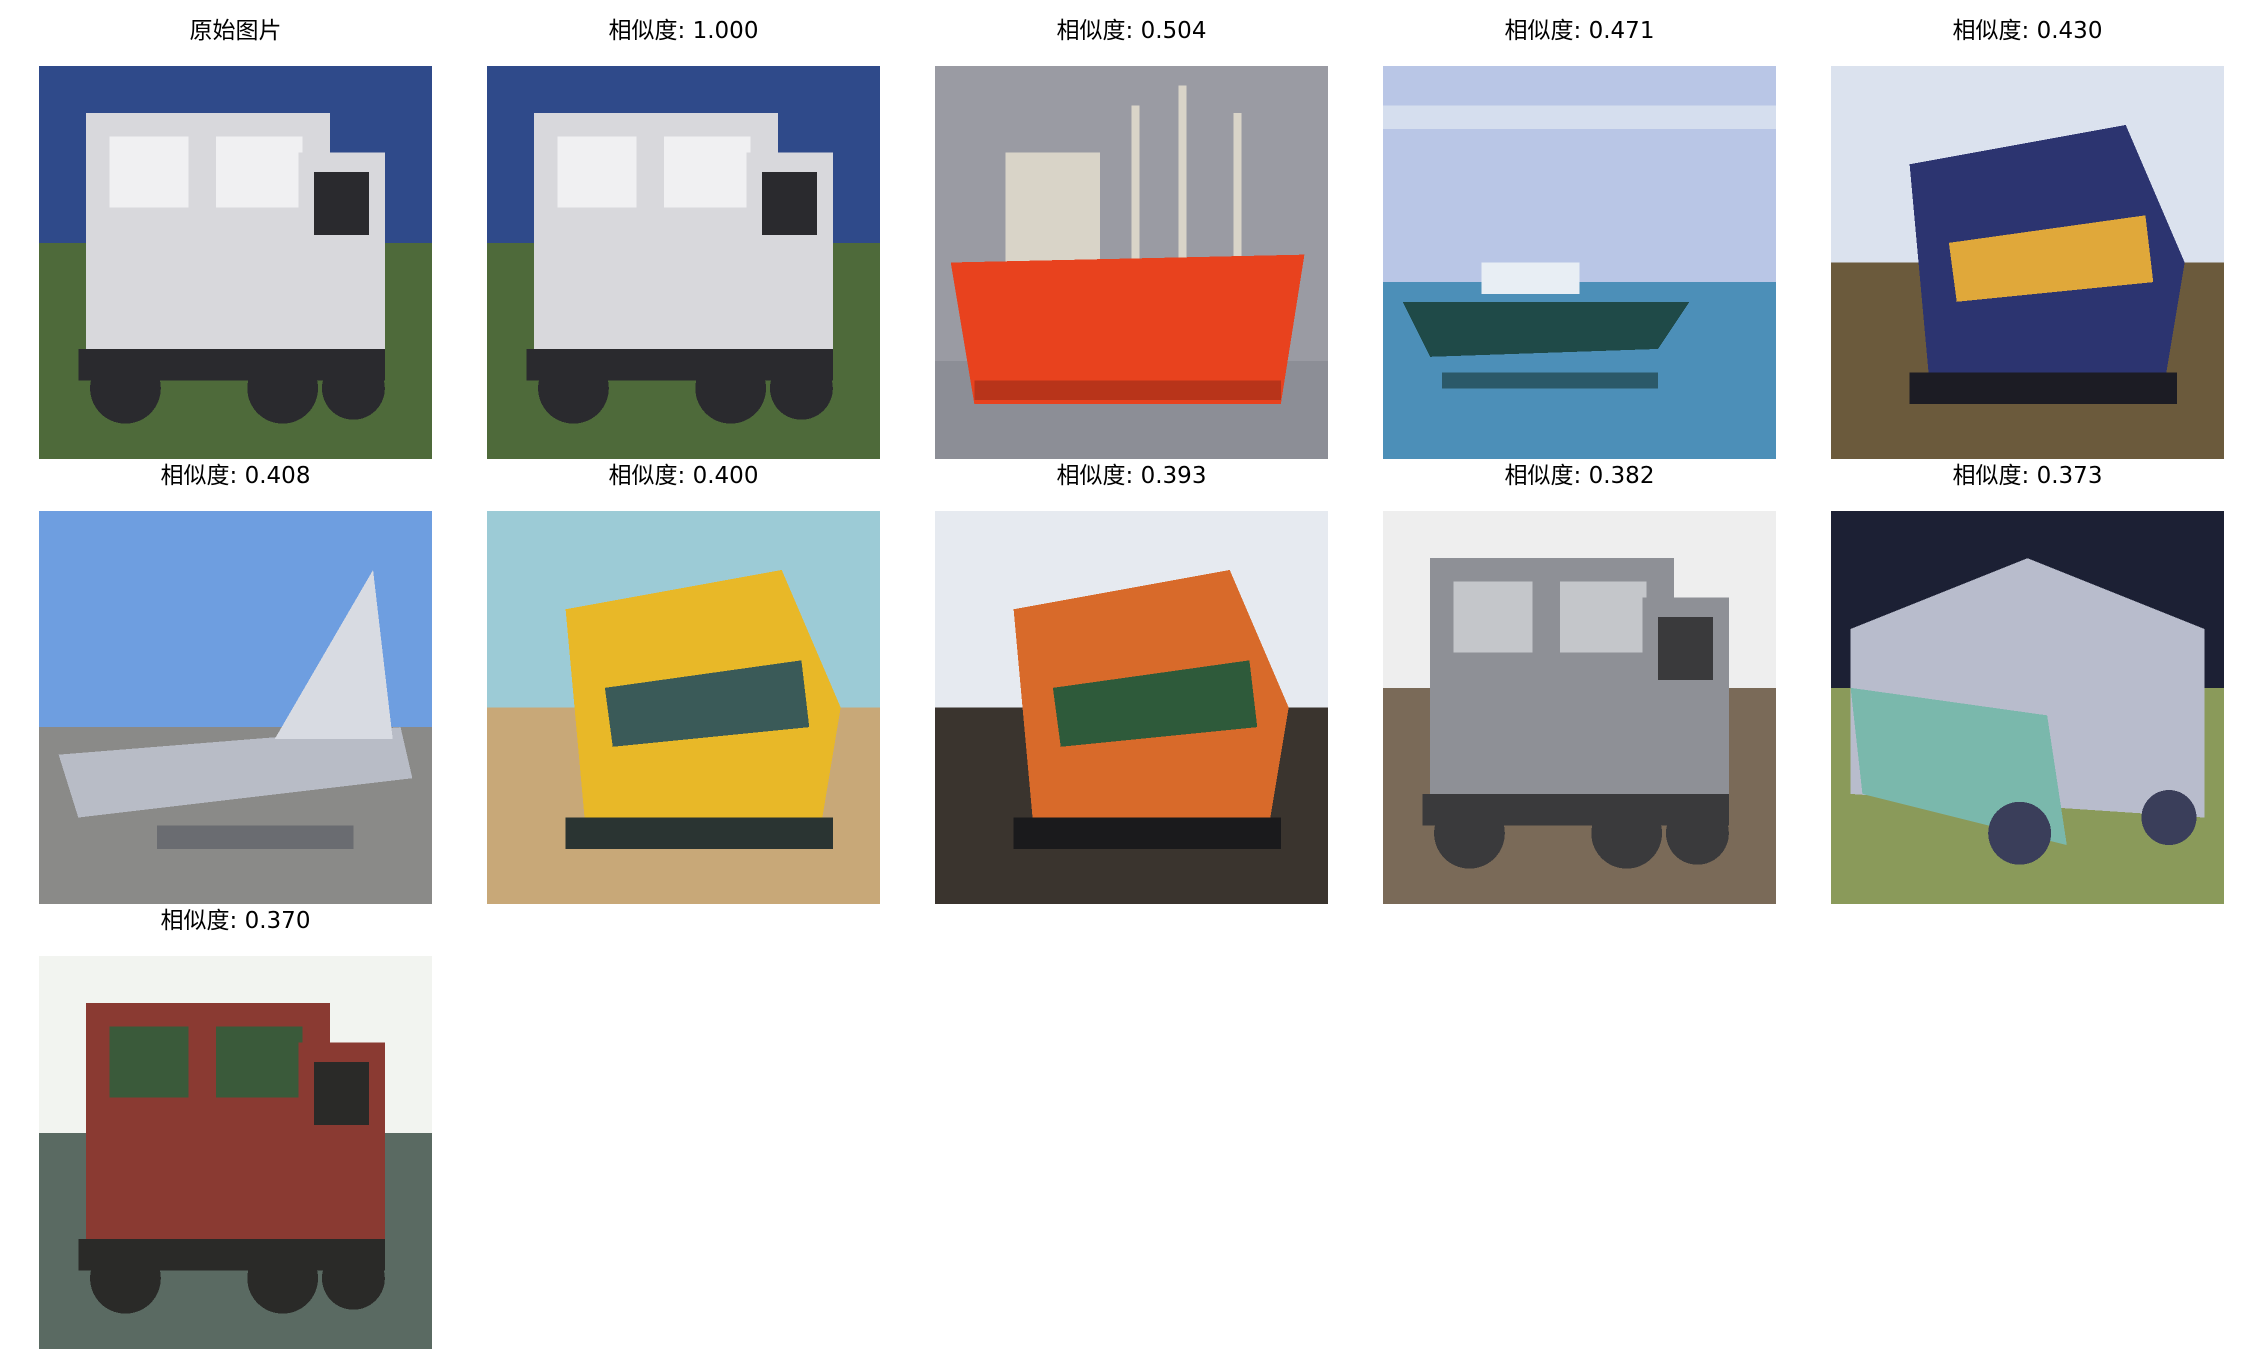  What do you see at coordinates (1131, 31) in the screenshot?
I see `panel-title: 相似度: 0.504` at bounding box center [1131, 31].